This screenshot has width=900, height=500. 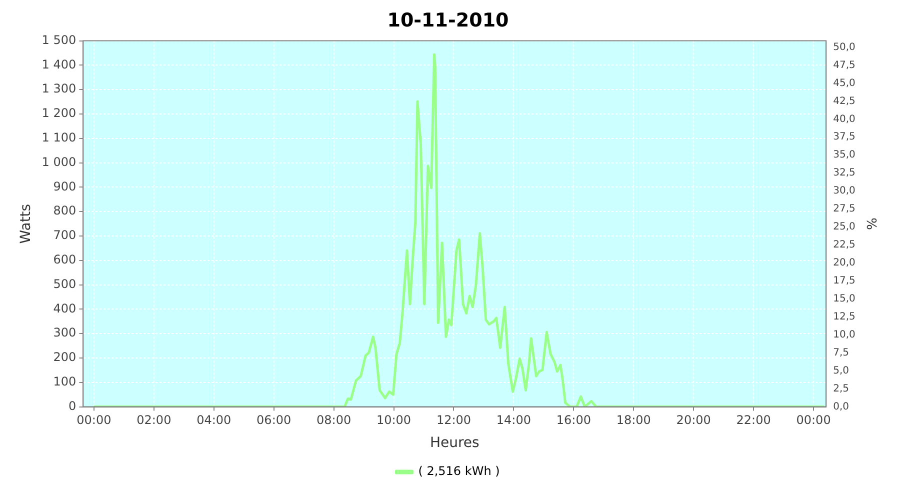 I want to click on y-tick-label: 1 400, so click(x=59, y=64).